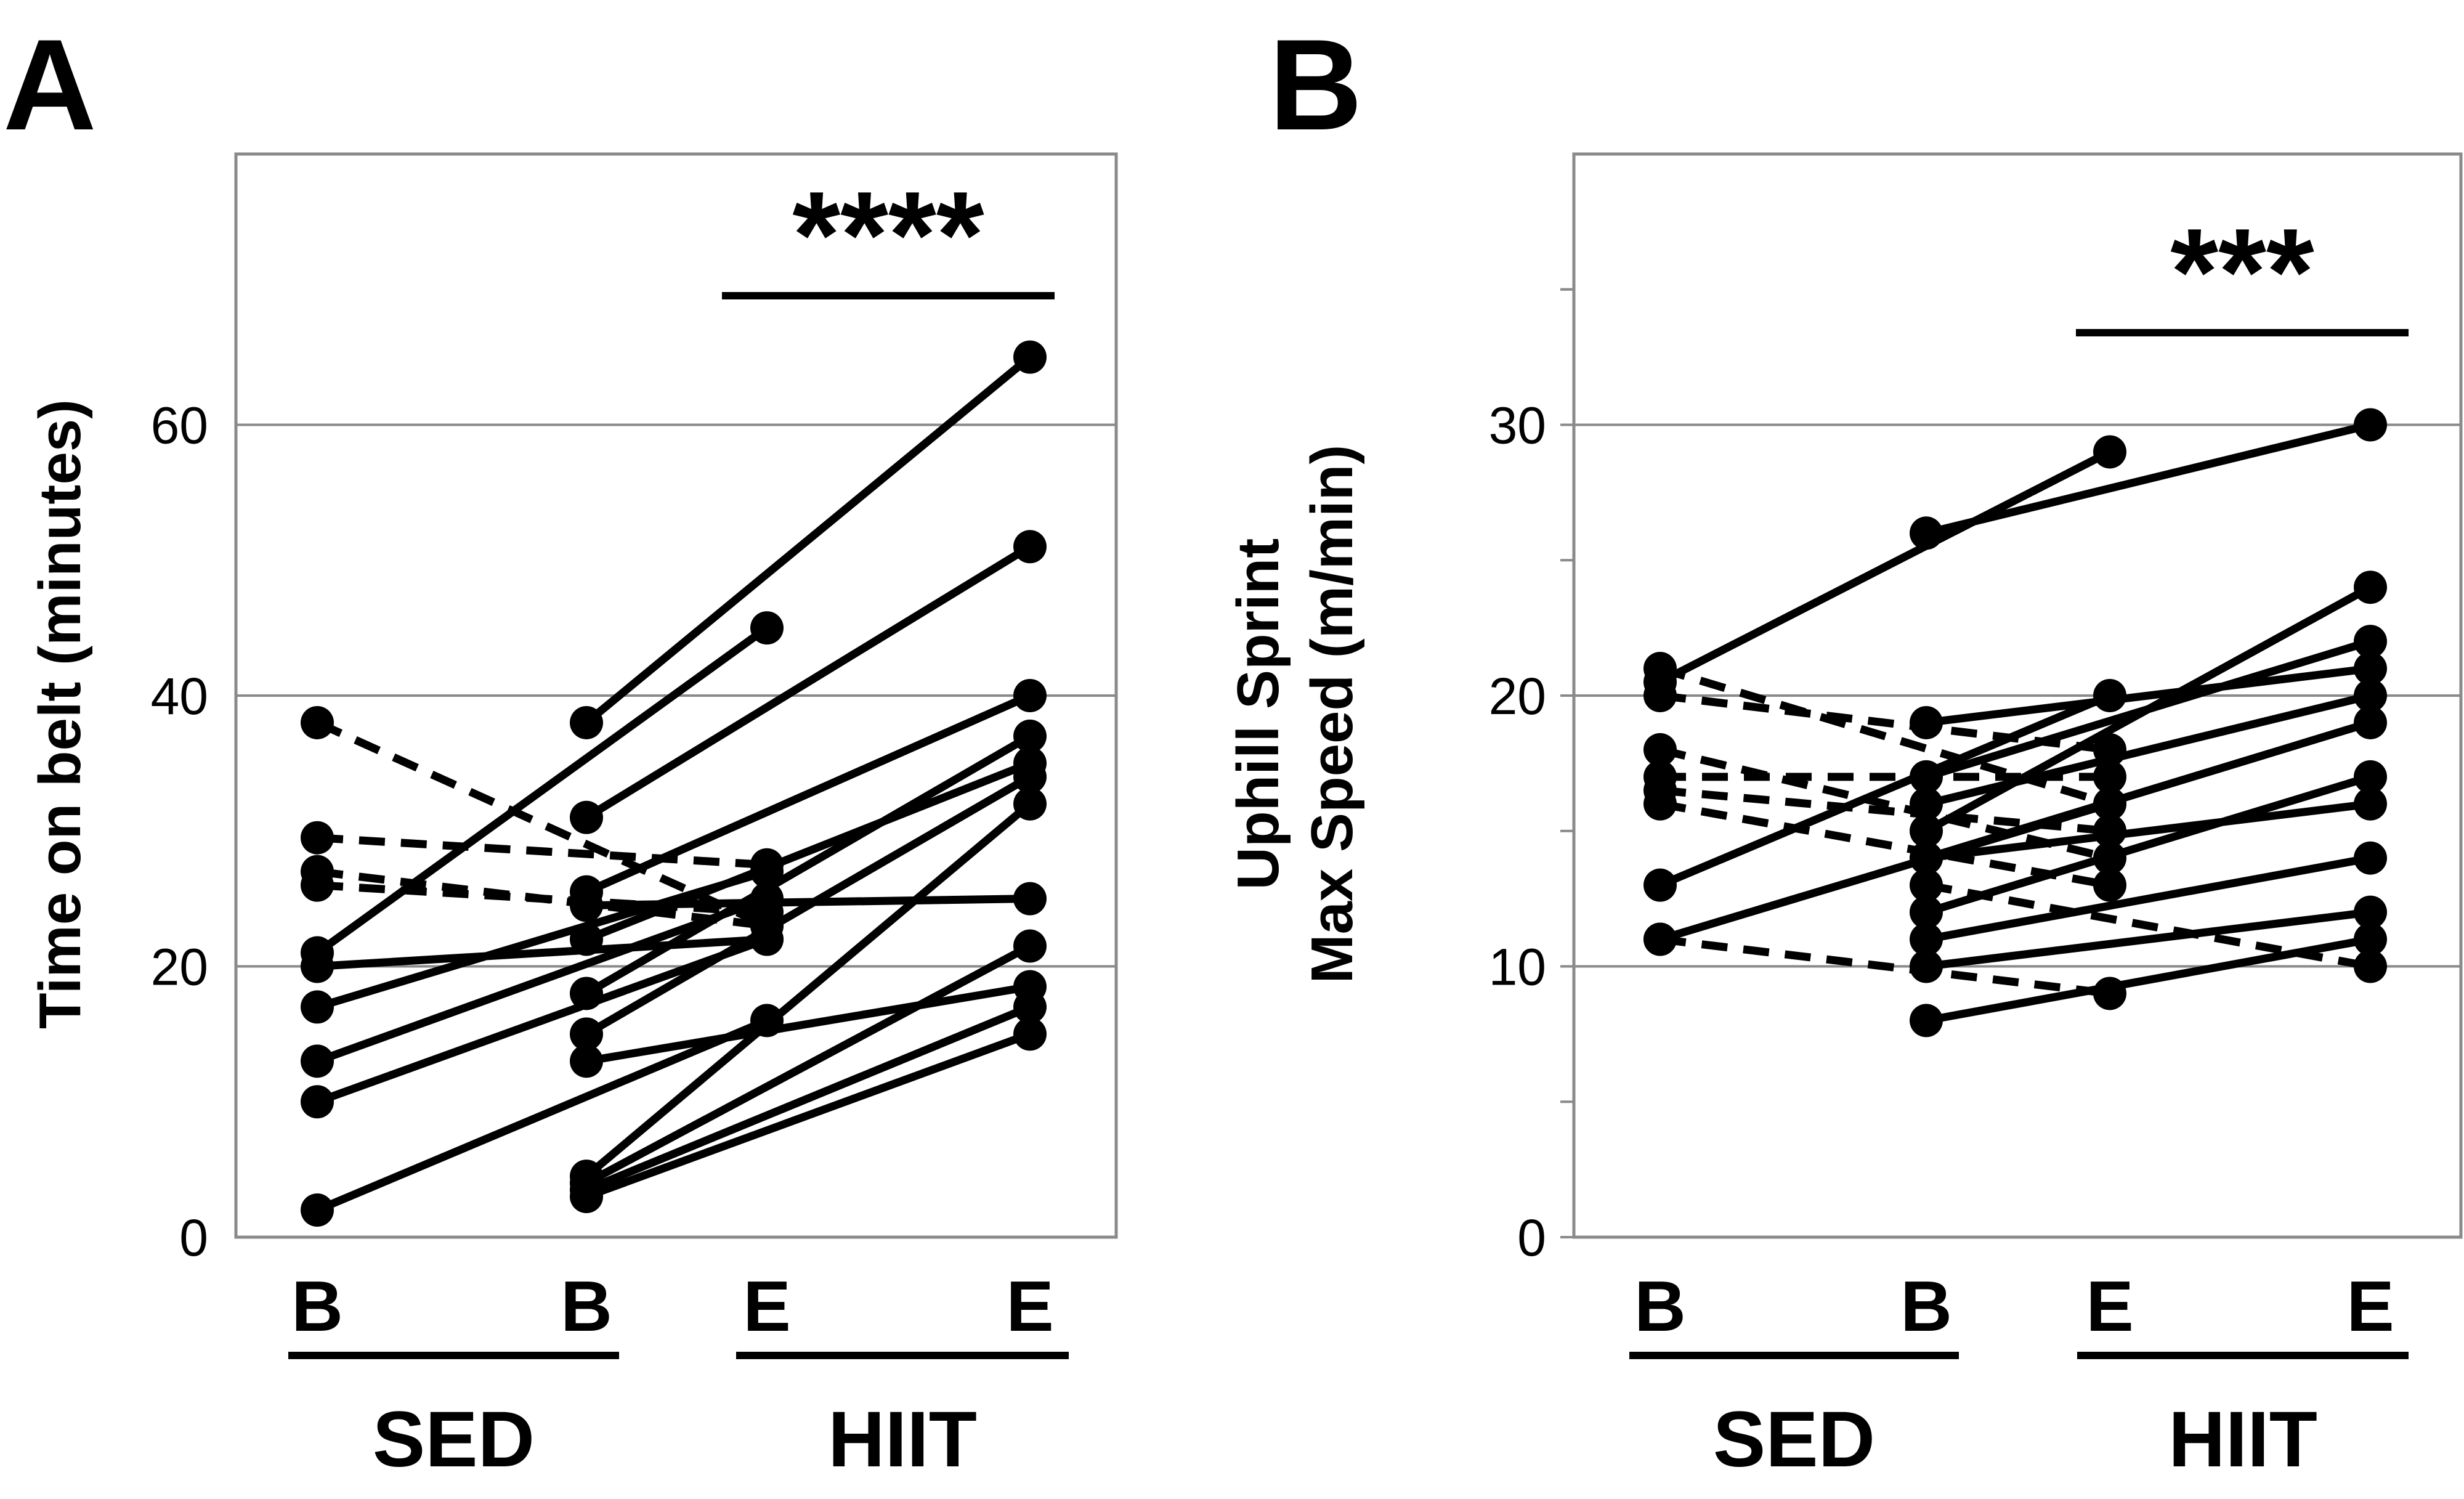 This screenshot has width=2464, height=1499. I want to click on y-tick-label: 0, so click(1531, 1238).